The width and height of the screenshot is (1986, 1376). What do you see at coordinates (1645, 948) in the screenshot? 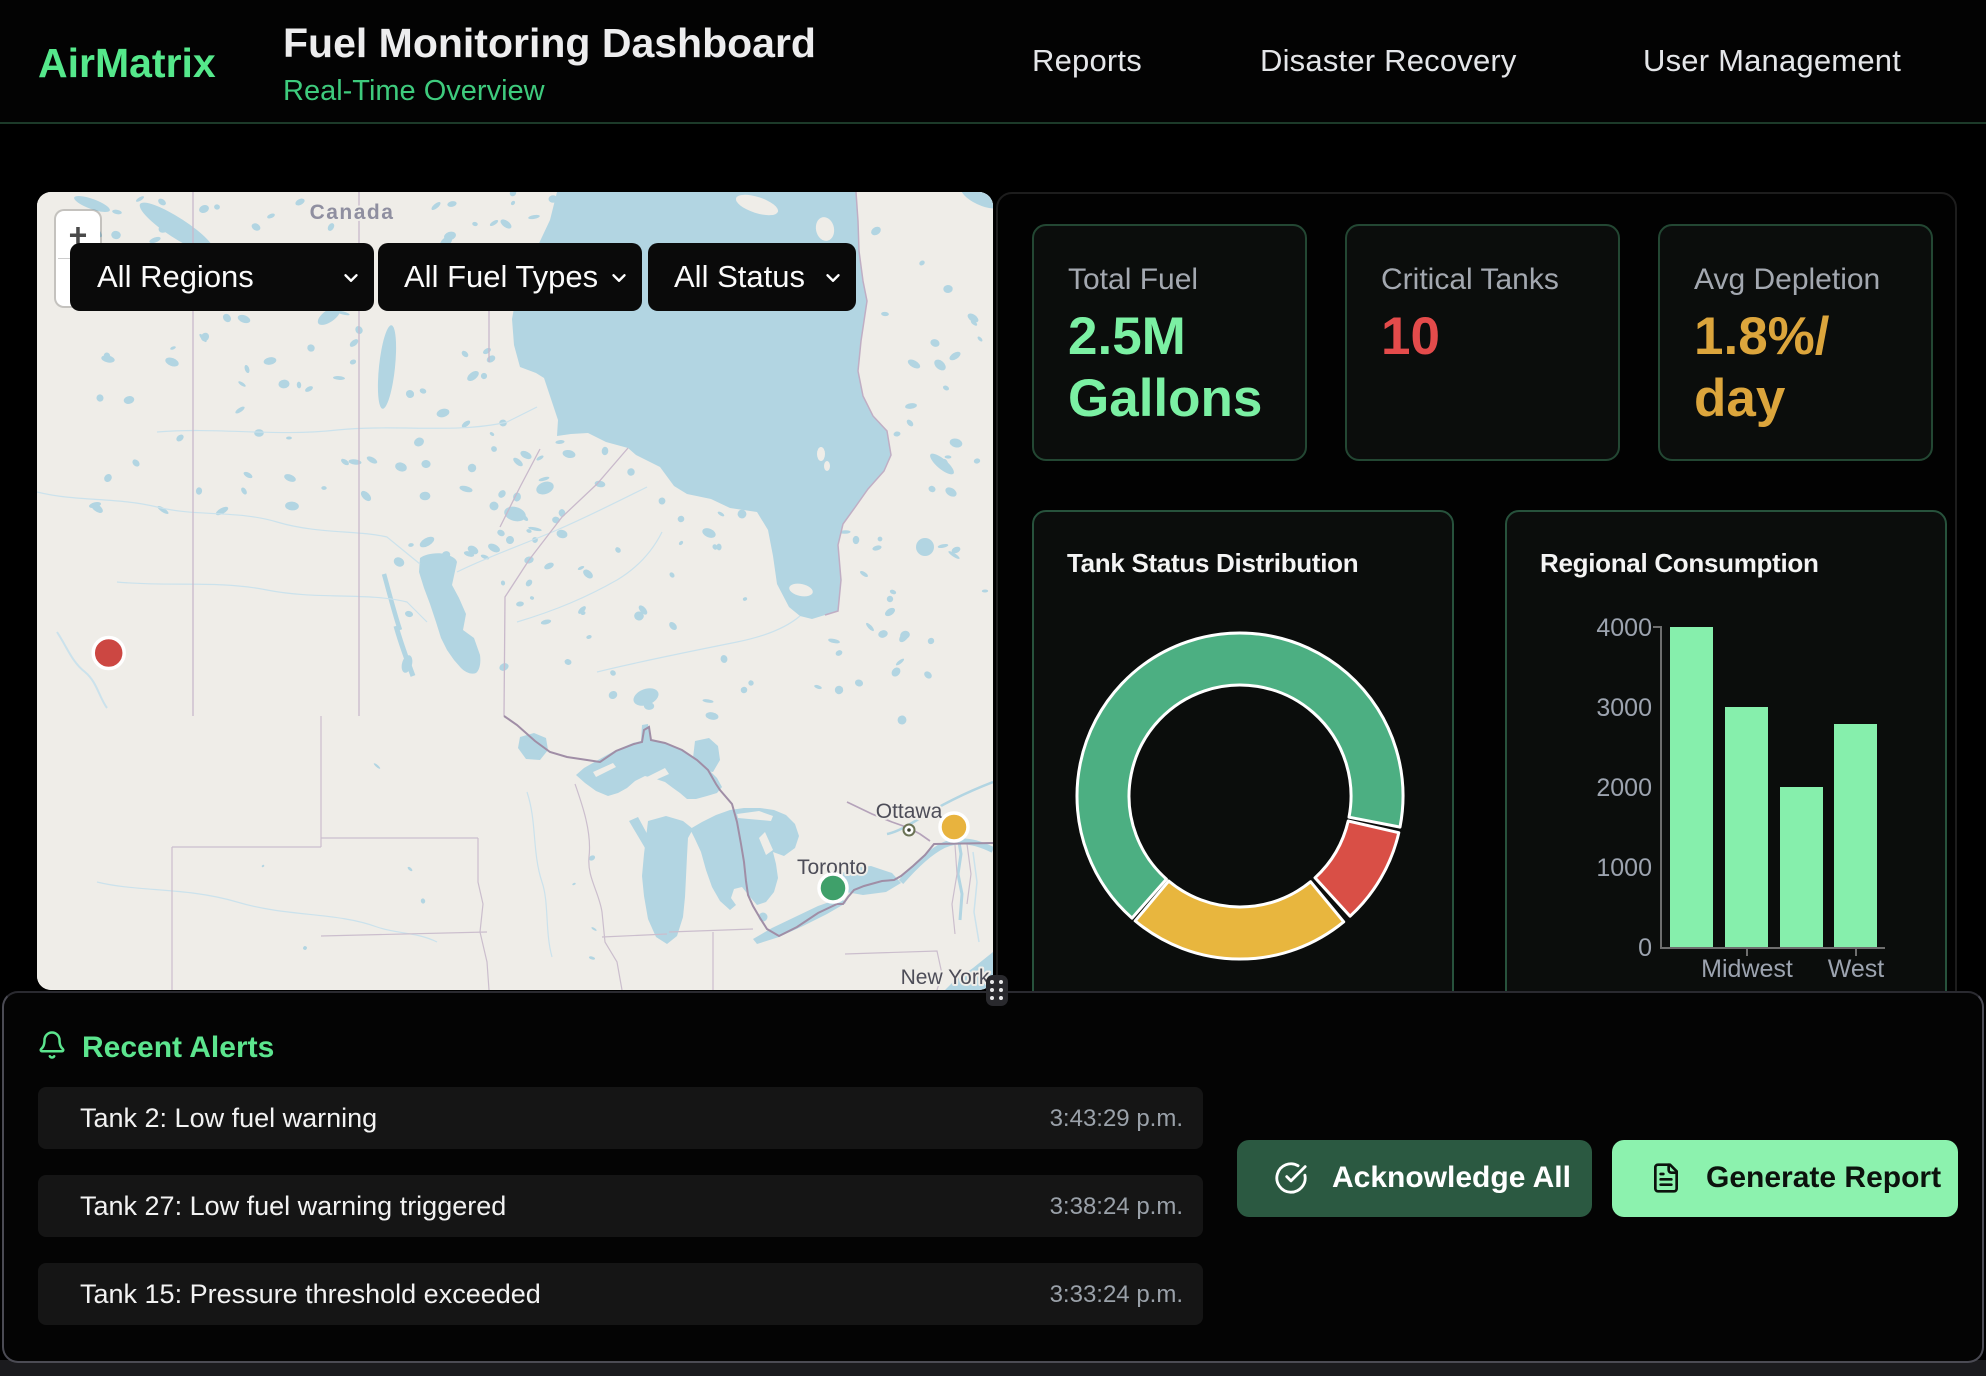
I see `svg-text: 0` at bounding box center [1645, 948].